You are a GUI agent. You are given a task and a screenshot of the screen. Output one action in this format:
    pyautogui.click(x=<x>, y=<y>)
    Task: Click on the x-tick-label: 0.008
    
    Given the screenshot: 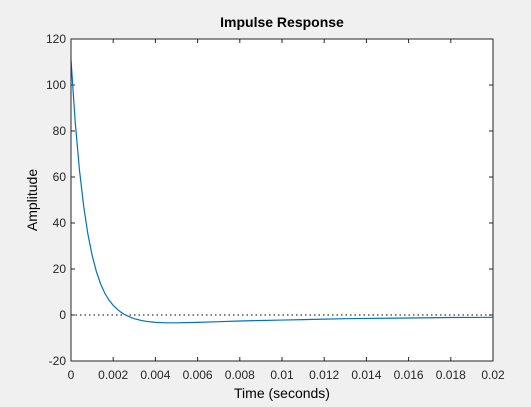 What is the action you would take?
    pyautogui.click(x=240, y=375)
    